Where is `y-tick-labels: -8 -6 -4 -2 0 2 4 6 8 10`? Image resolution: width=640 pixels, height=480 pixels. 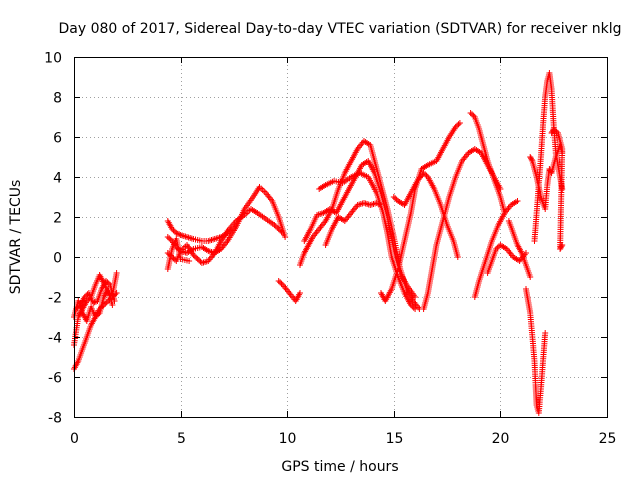
y-tick-labels: -8 -6 -4 -2 0 2 4 6 8 10 is located at coordinates (53, 239).